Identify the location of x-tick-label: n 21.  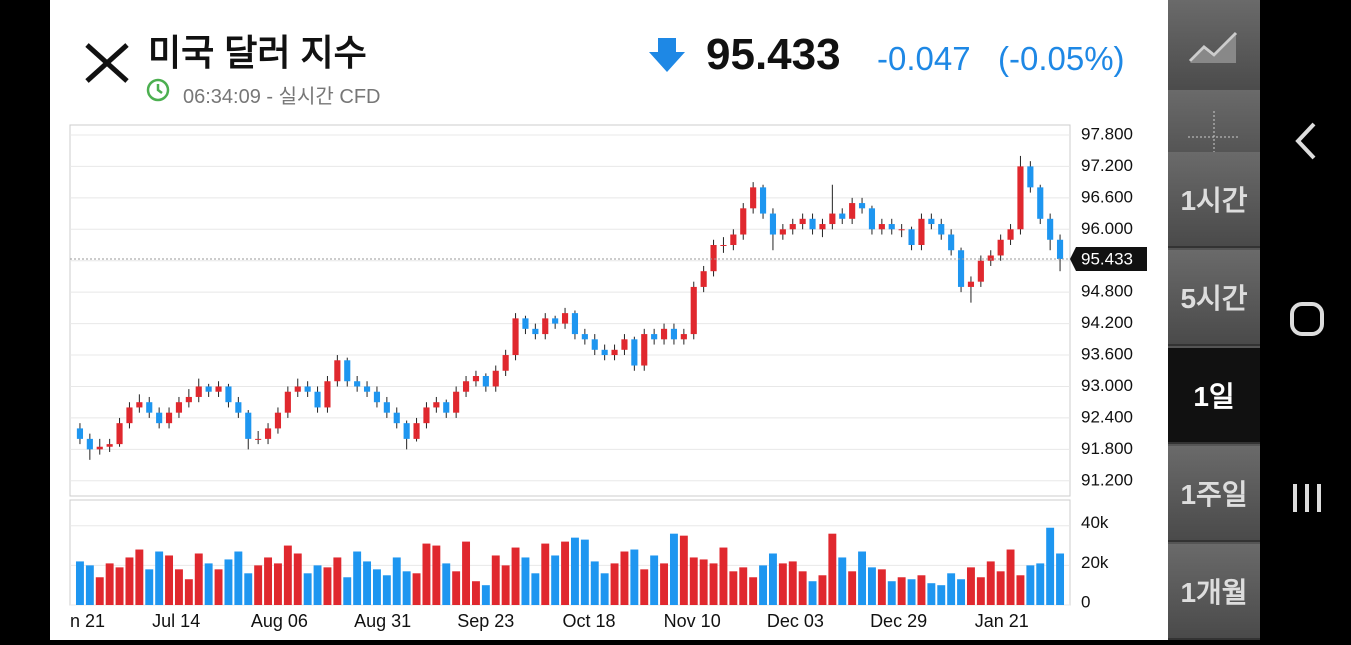
(87, 621).